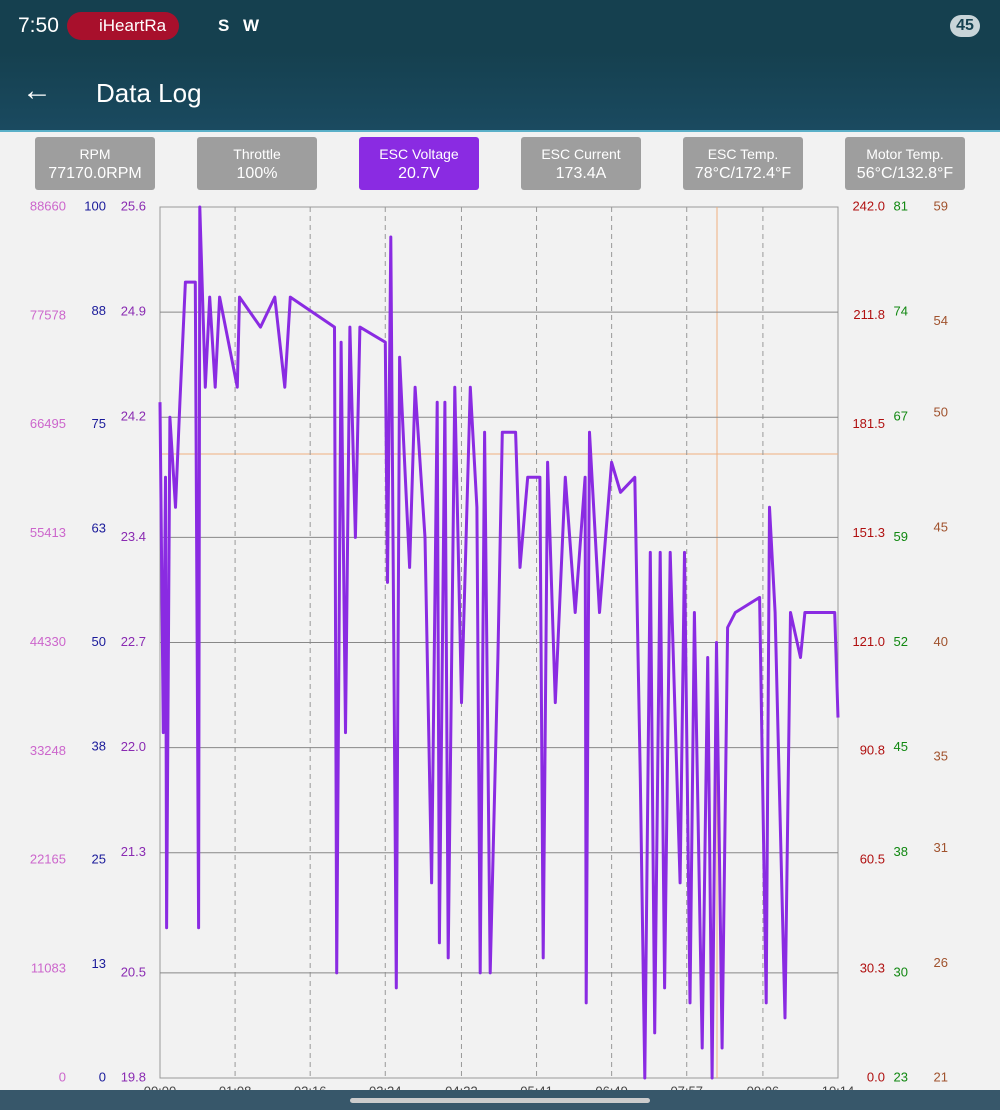 The image size is (1000, 1110). Describe the element at coordinates (133, 416) in the screenshot. I see `y-tick-label: 24.2` at that location.